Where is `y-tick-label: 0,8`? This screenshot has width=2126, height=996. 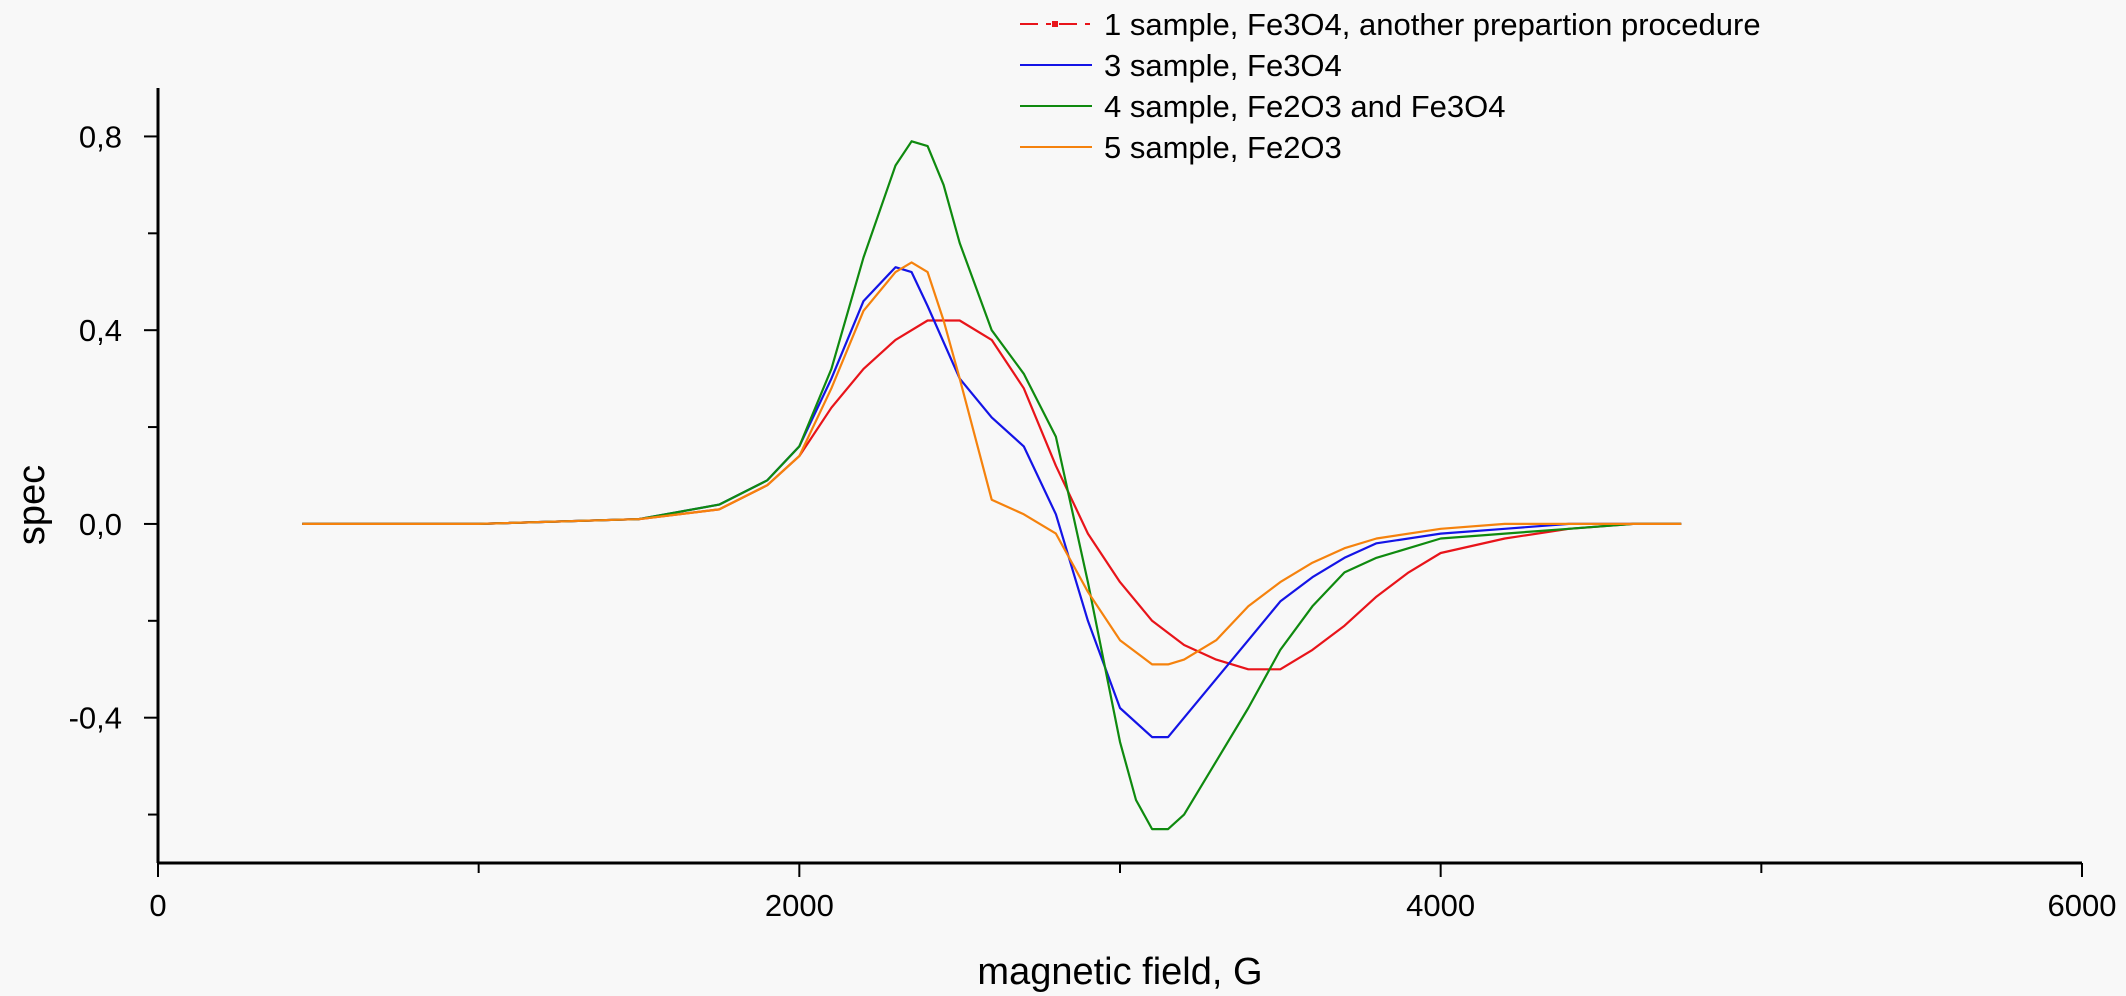
y-tick-label: 0,8 is located at coordinates (100, 136).